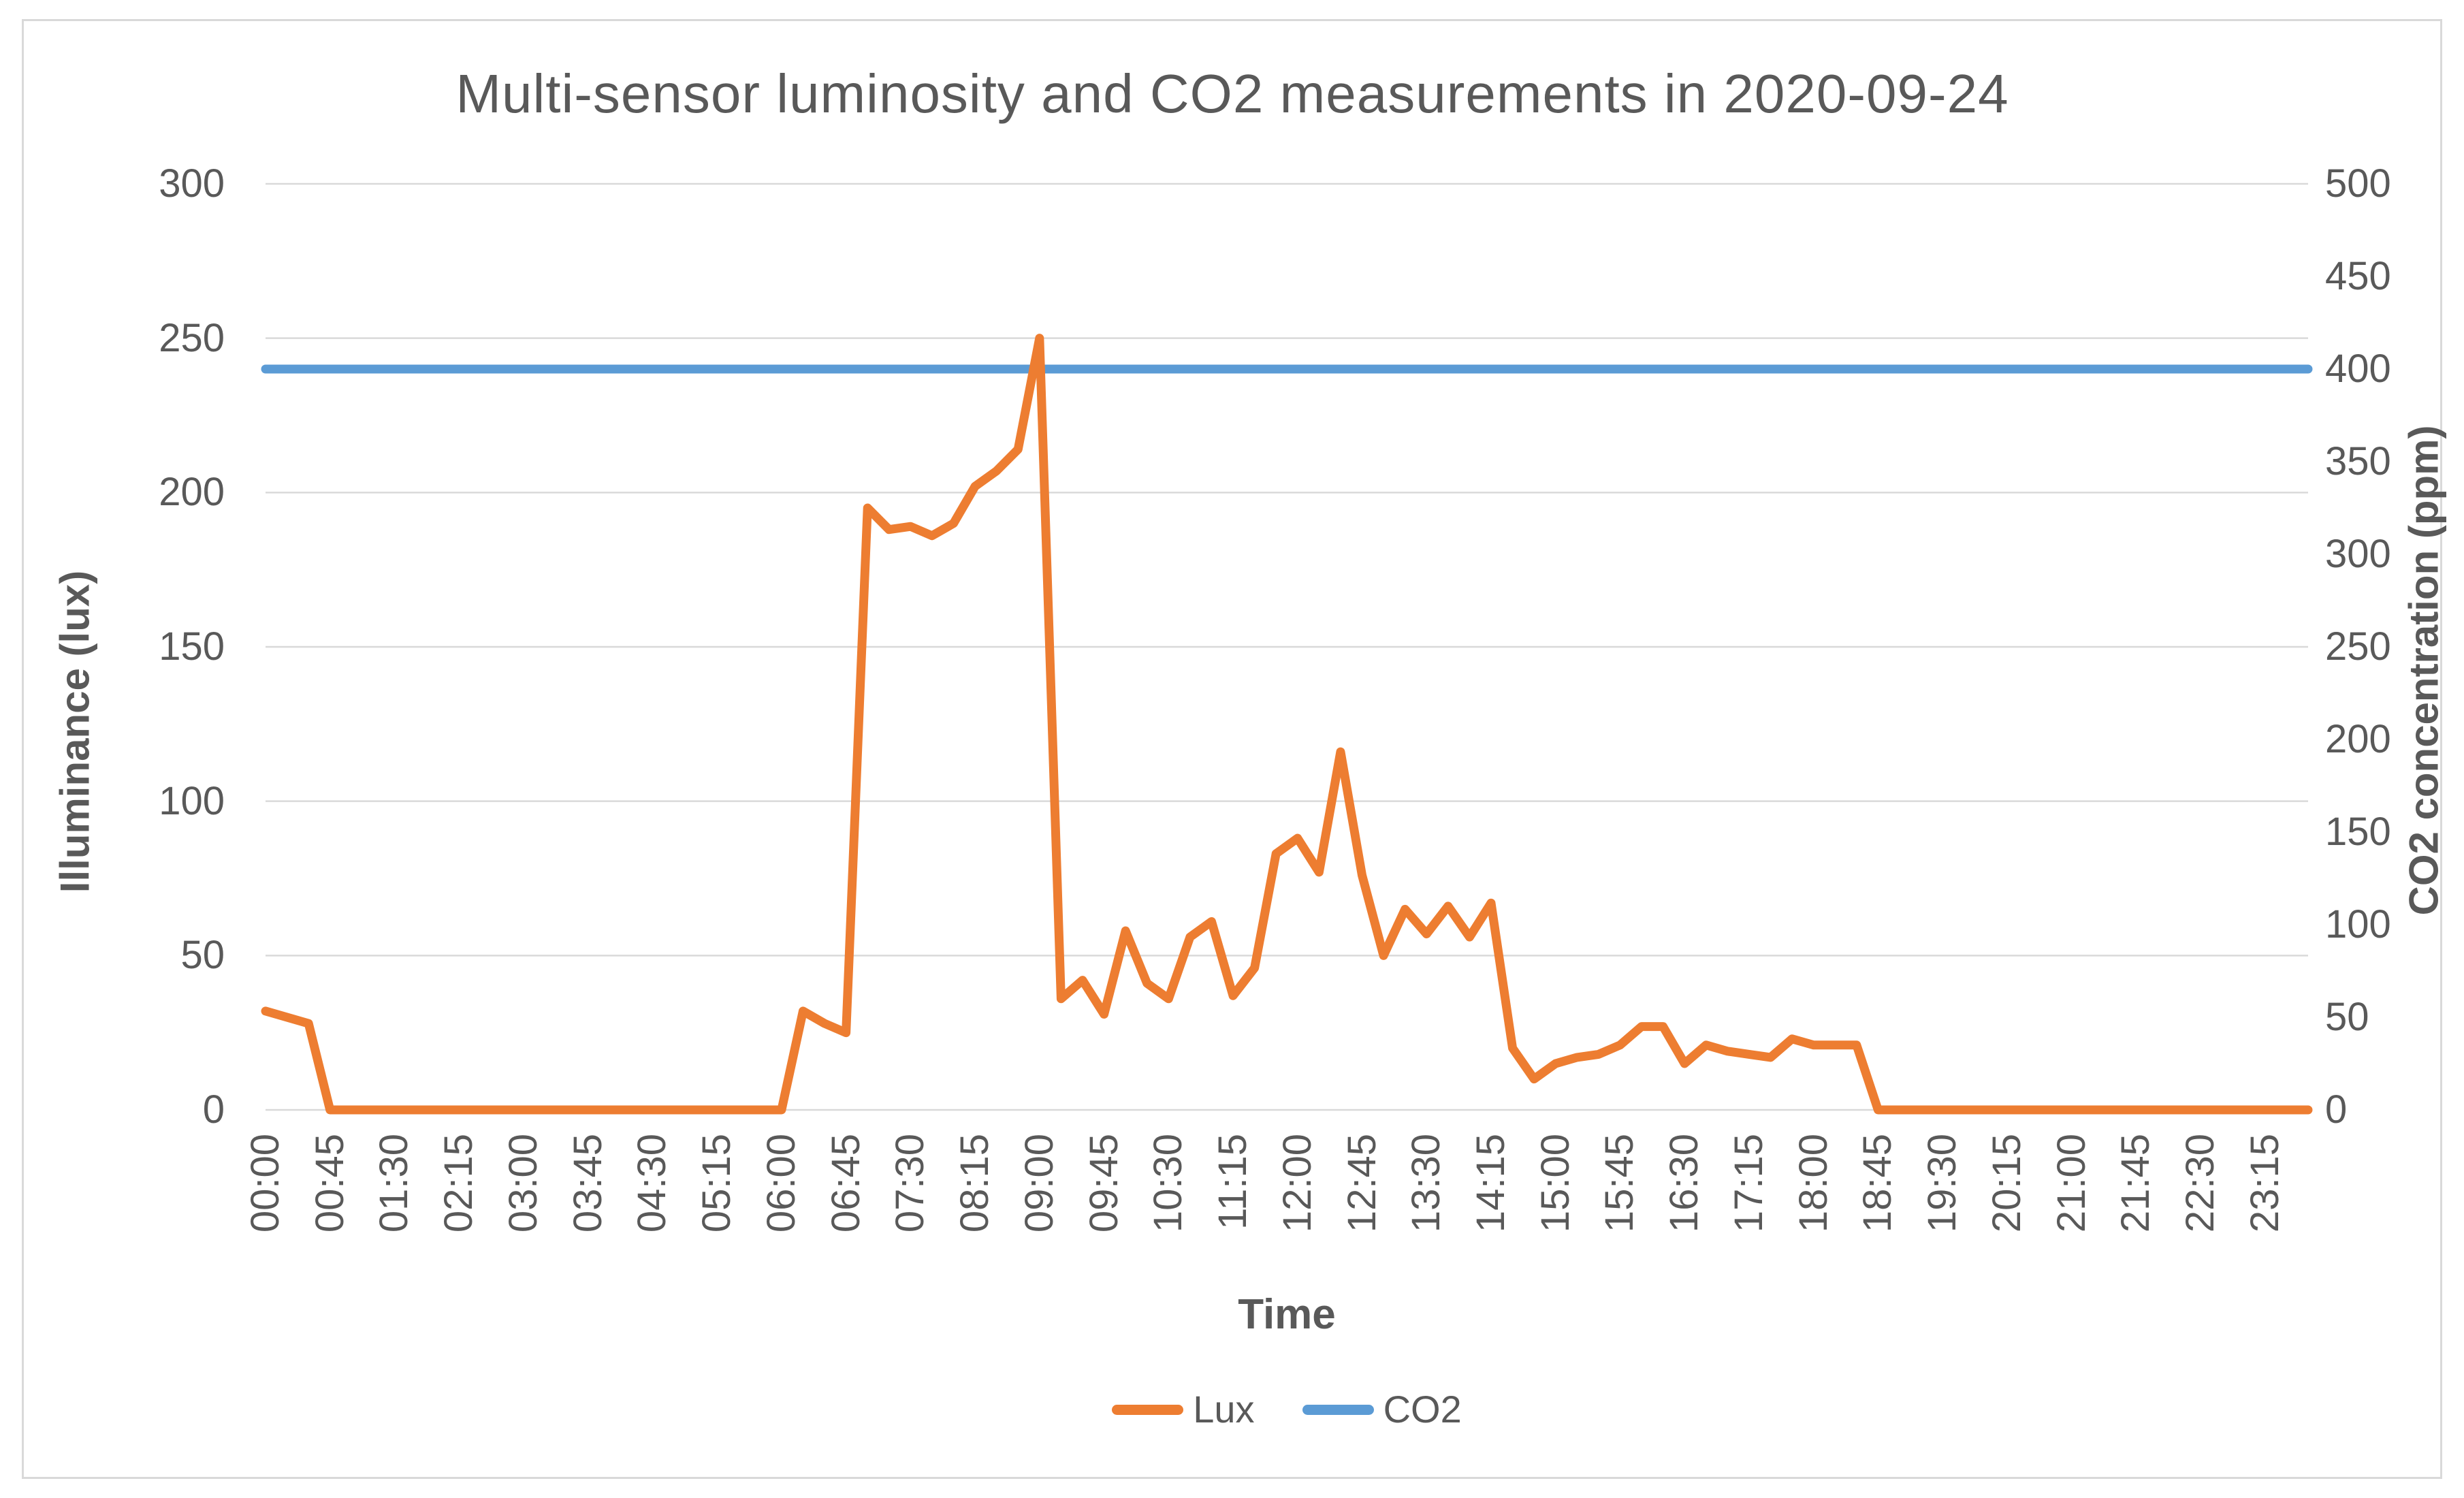 This screenshot has height=1498, width=2464. I want to click on y-right-tick-200: 200, so click(2358, 739).